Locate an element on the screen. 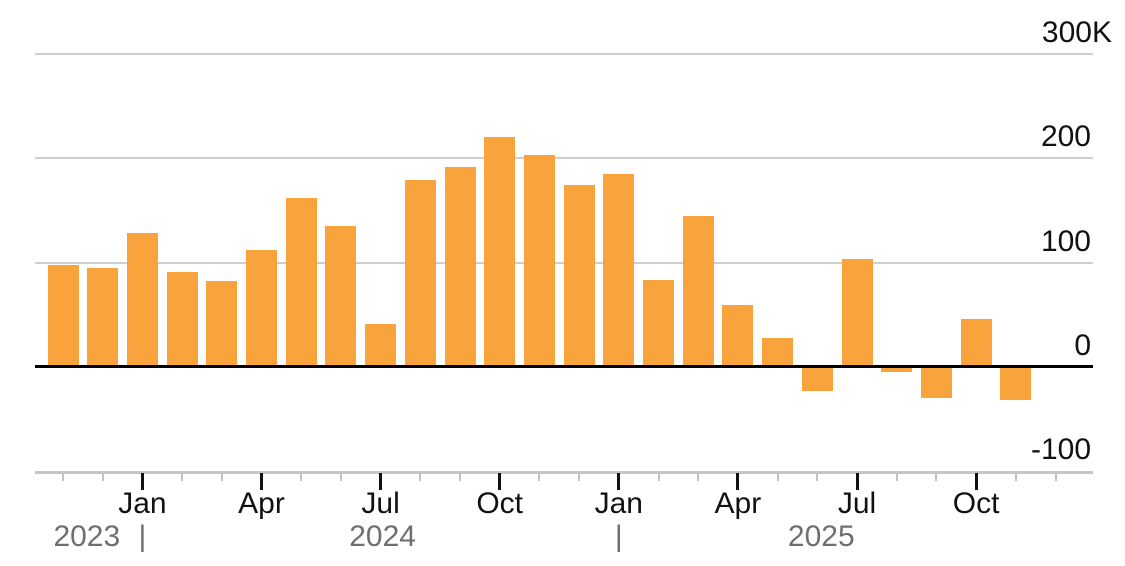 This screenshot has height=566, width=1125. x-tick-Dec 2023 is located at coordinates (102, 477).